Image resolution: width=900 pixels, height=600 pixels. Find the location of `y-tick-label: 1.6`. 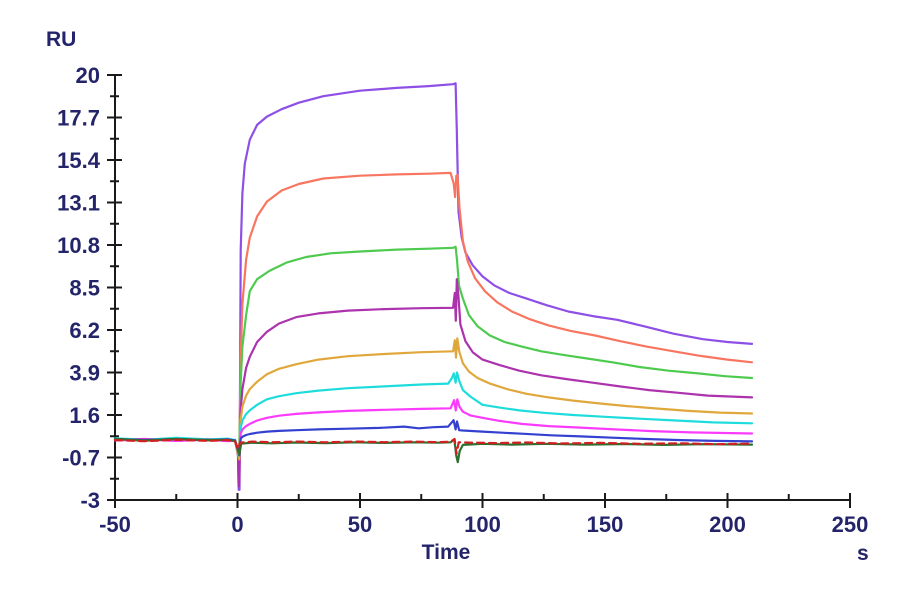

y-tick-label: 1.6 is located at coordinates (84, 415).